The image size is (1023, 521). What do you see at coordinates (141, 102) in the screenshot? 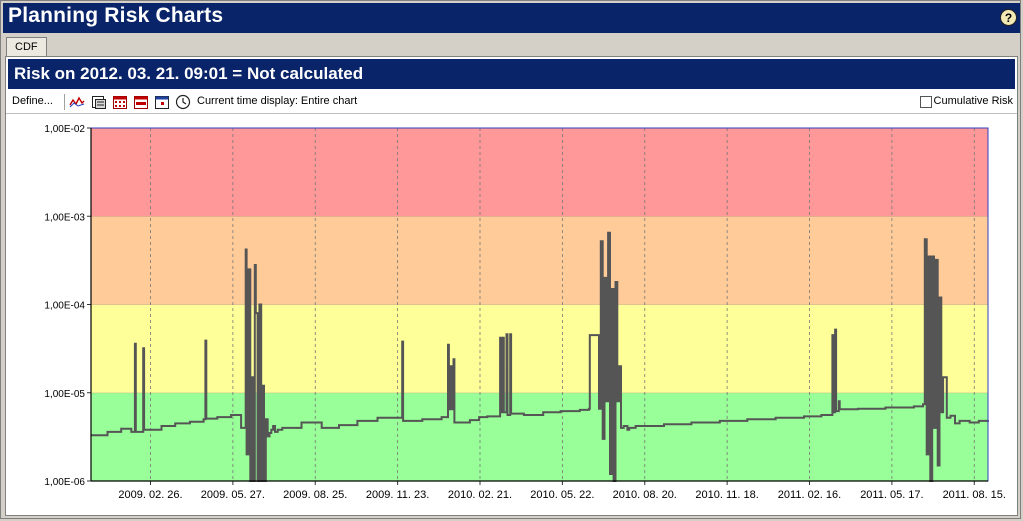
I see `calendar-week-icon` at bounding box center [141, 102].